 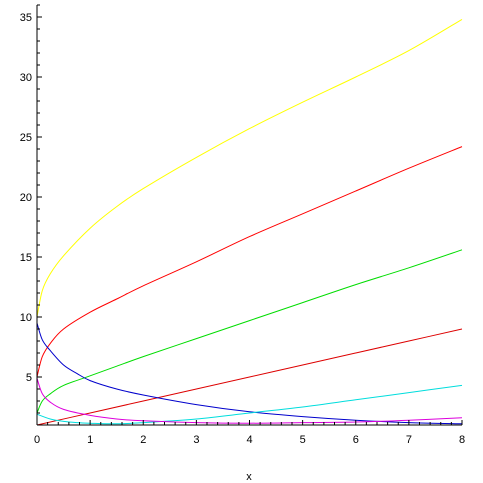 What do you see at coordinates (143, 440) in the screenshot?
I see `x-tick-label: 2` at bounding box center [143, 440].